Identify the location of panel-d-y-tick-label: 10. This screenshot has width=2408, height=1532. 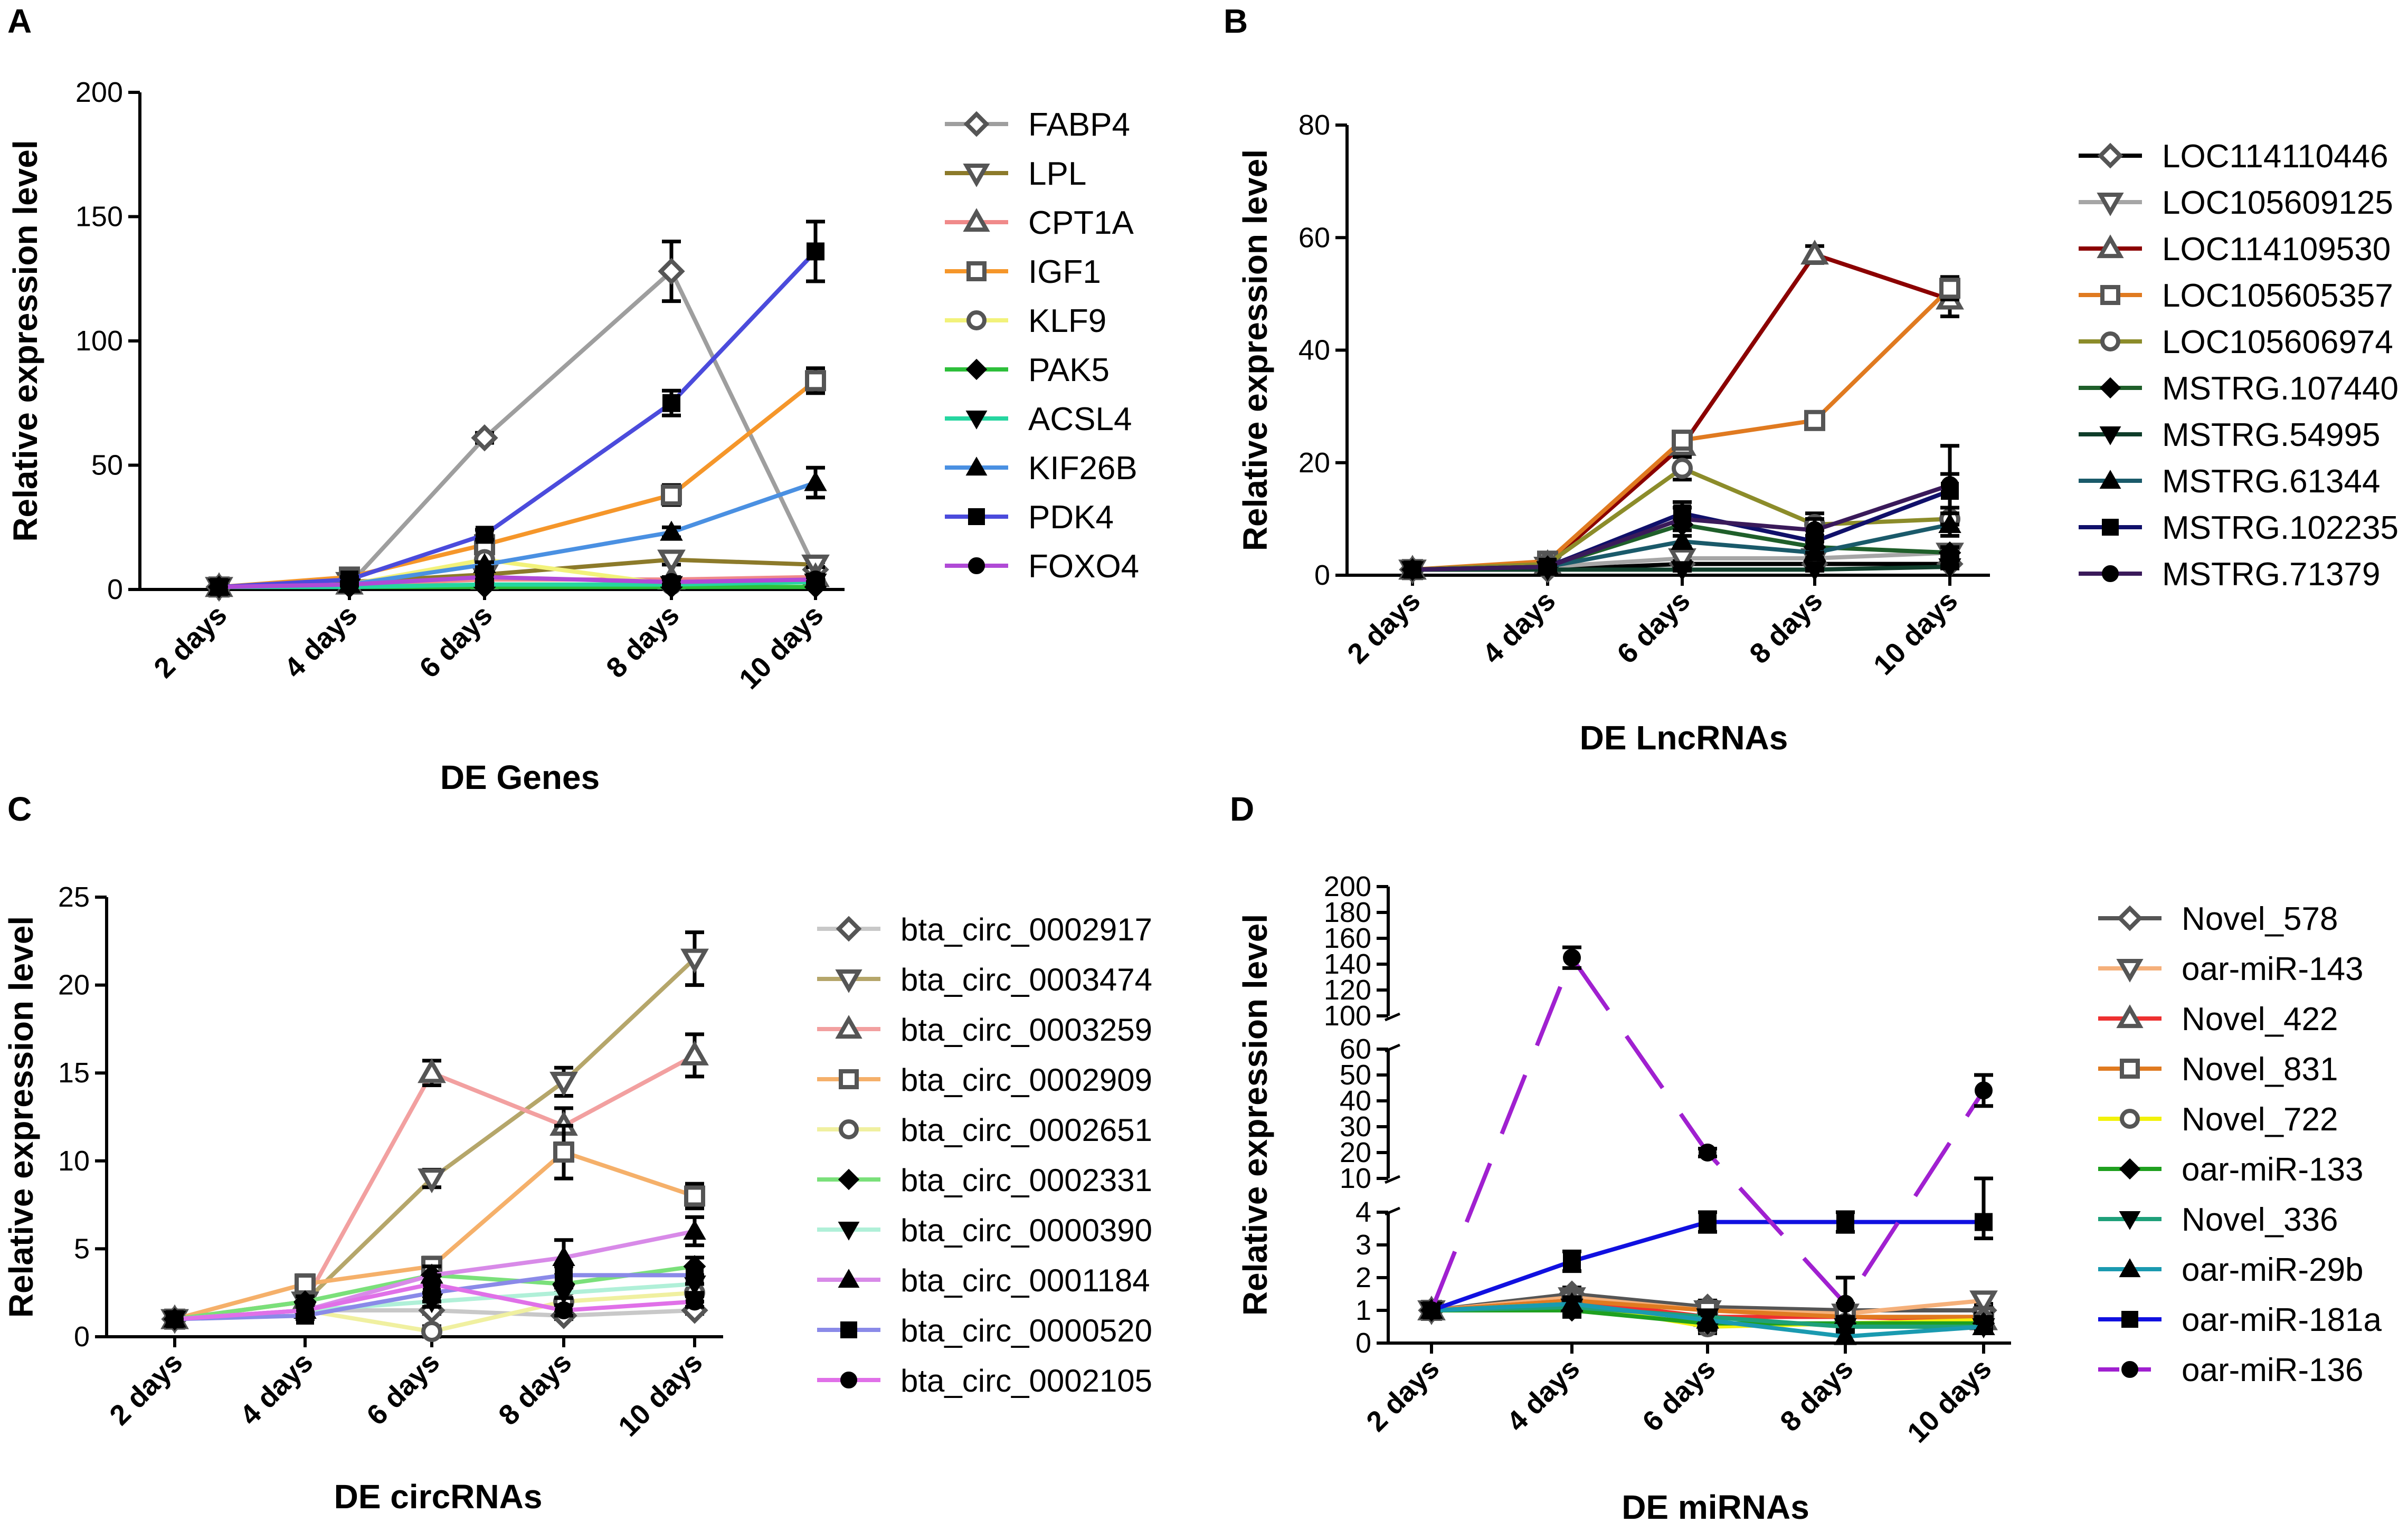
(1355, 1178).